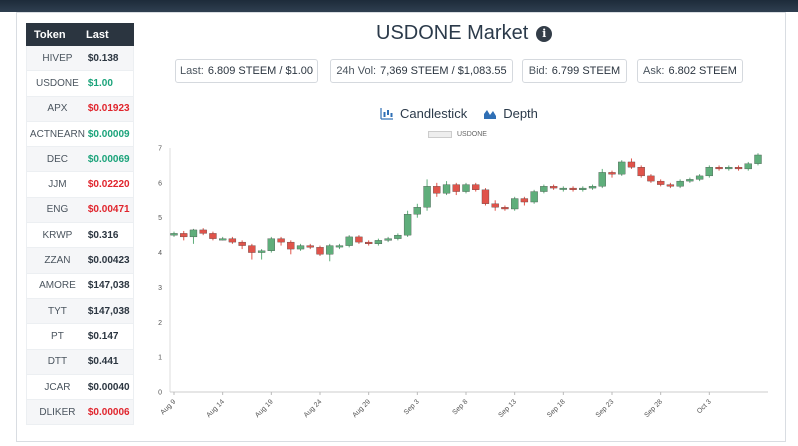 Image resolution: width=798 pixels, height=446 pixels. Describe the element at coordinates (97, 34) in the screenshot. I see `last-column-header: Last` at that location.